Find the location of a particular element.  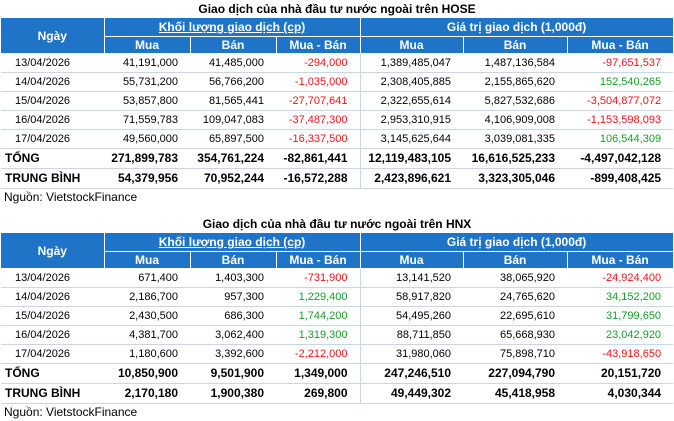

cell-val-buy: 58,917,820 is located at coordinates (412, 297).